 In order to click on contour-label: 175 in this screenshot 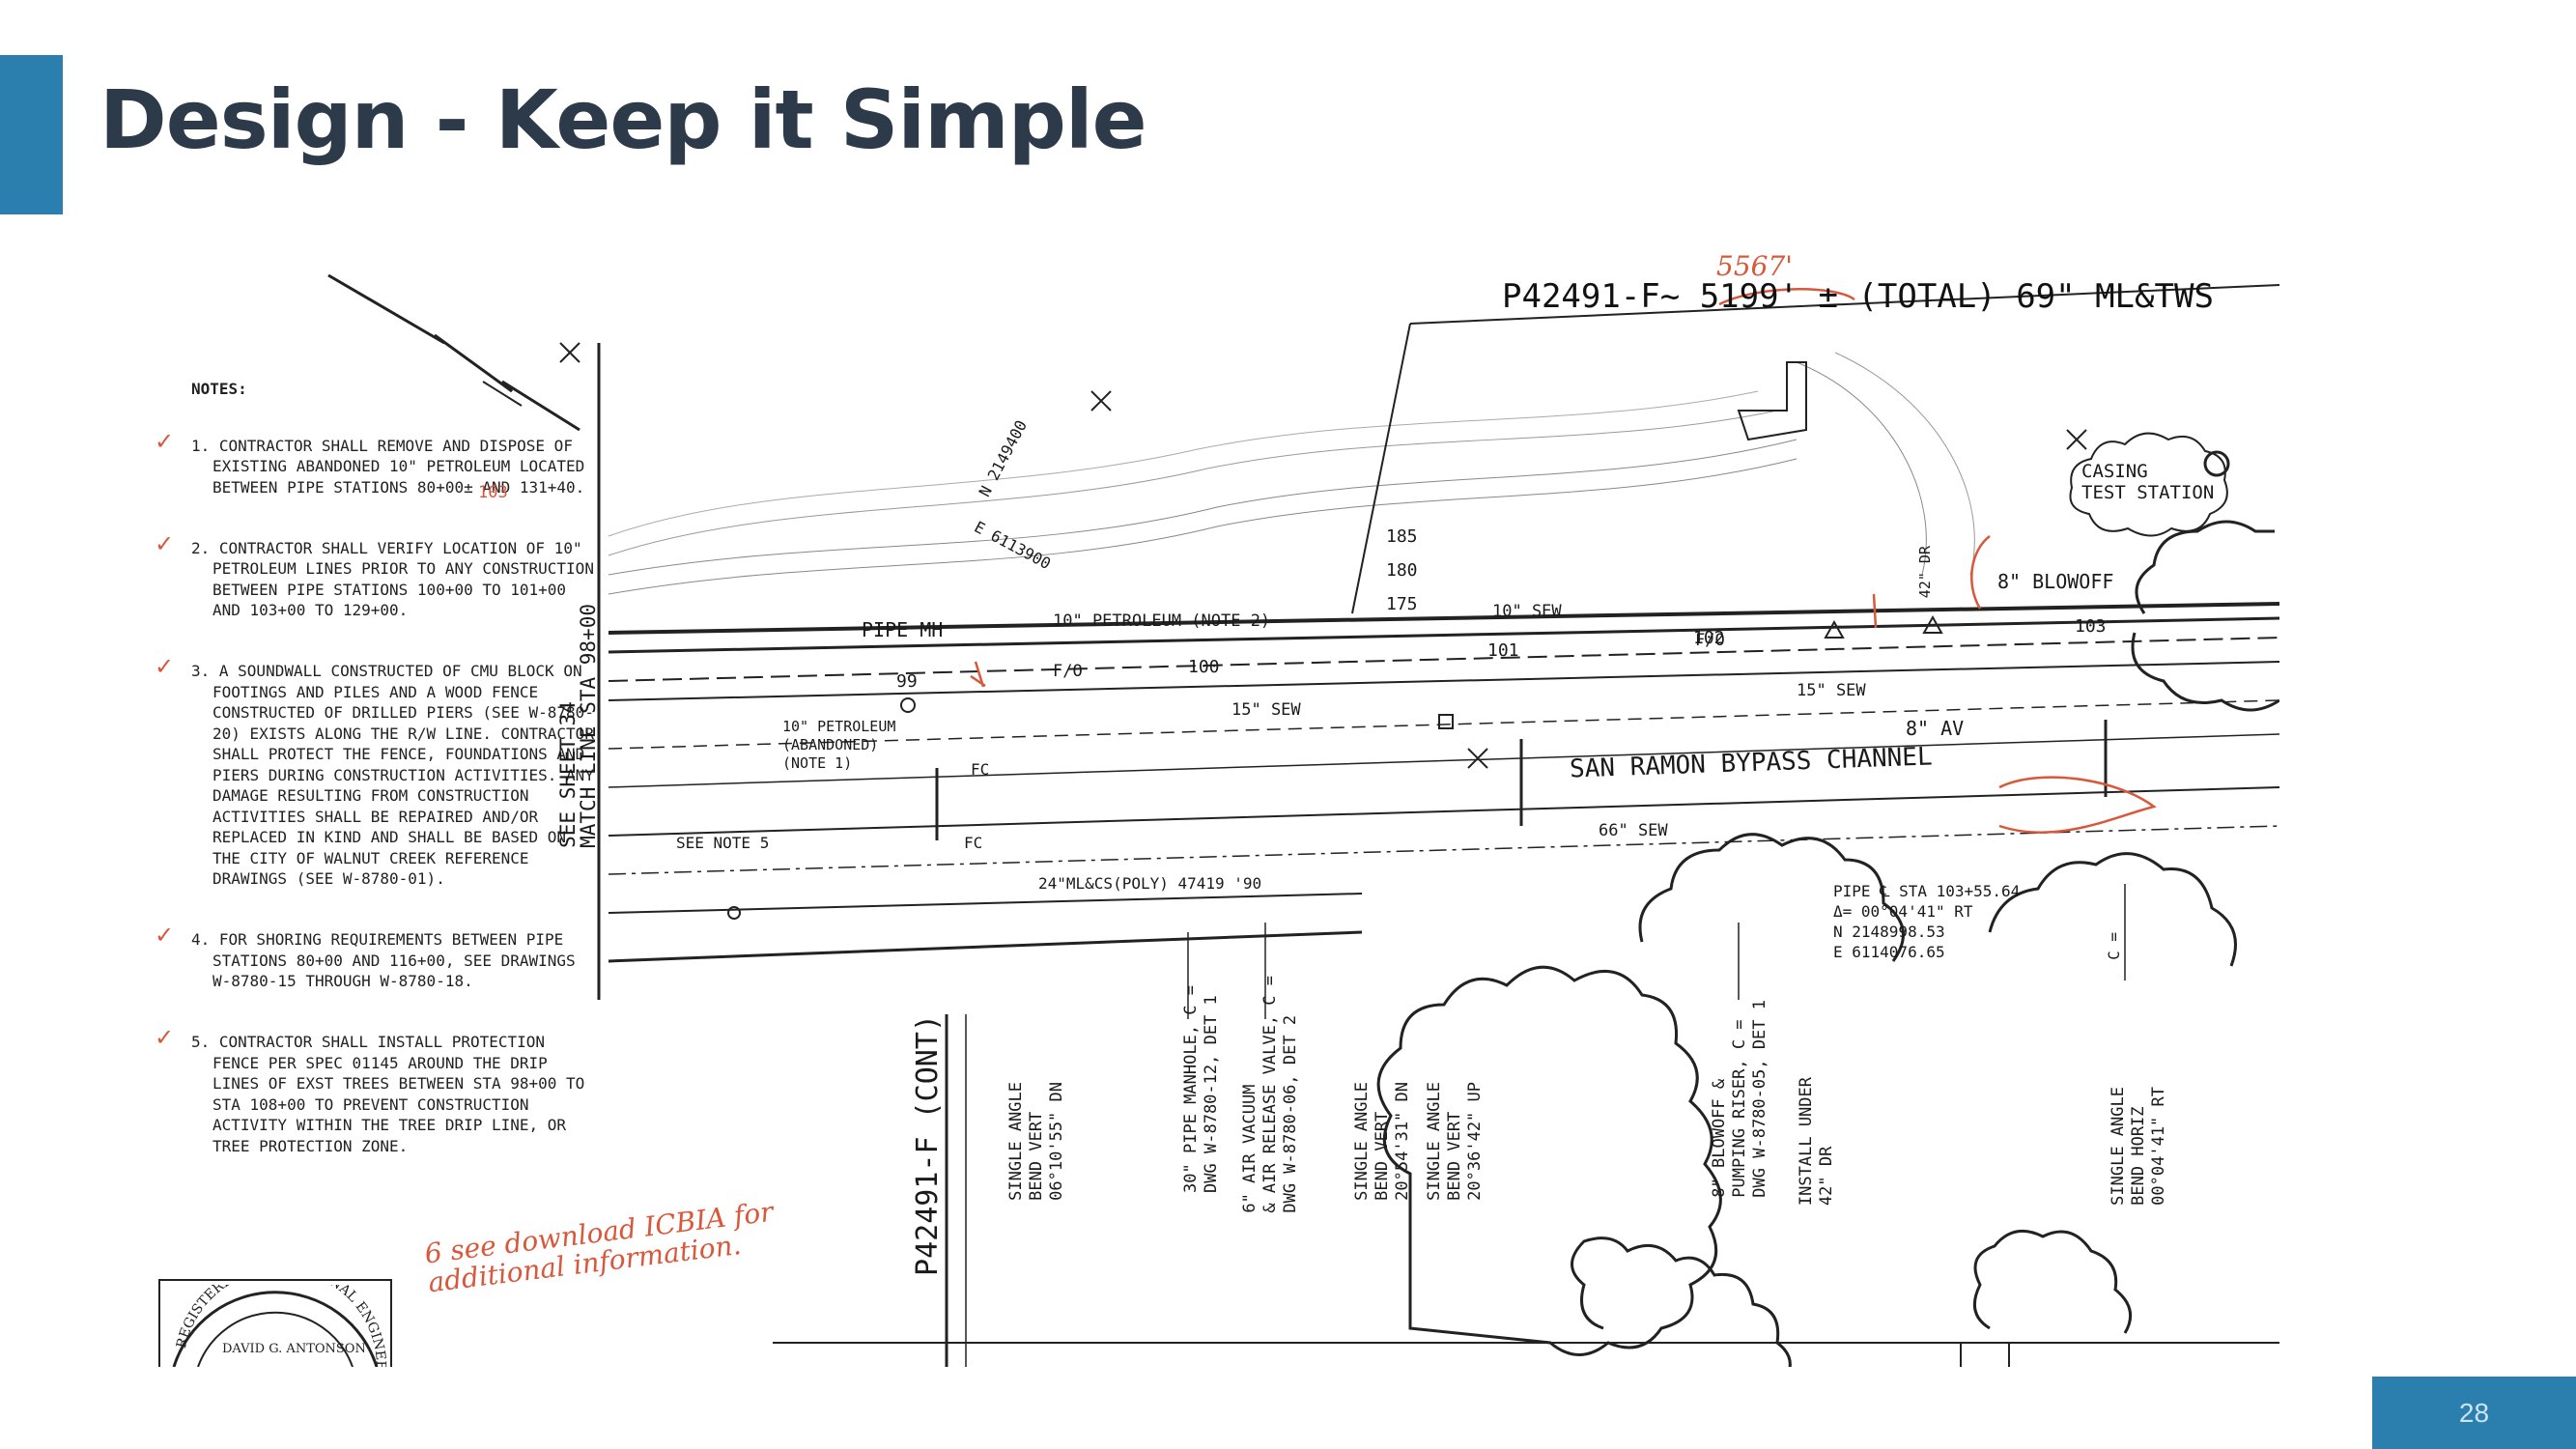, I will do `click(1402, 604)`.